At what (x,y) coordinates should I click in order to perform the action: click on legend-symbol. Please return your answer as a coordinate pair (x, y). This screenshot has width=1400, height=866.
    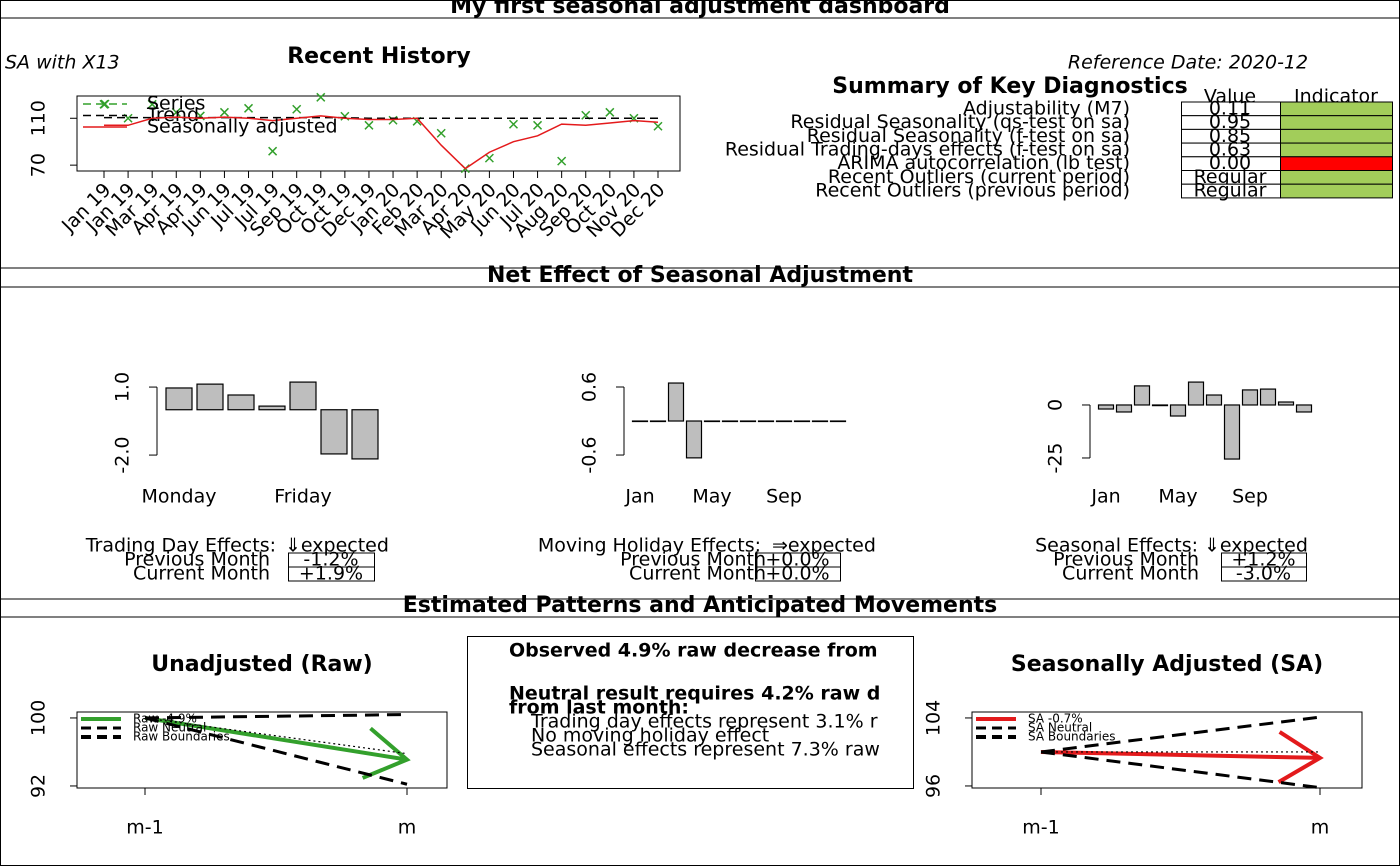
    Looking at the image, I should click on (105, 104).